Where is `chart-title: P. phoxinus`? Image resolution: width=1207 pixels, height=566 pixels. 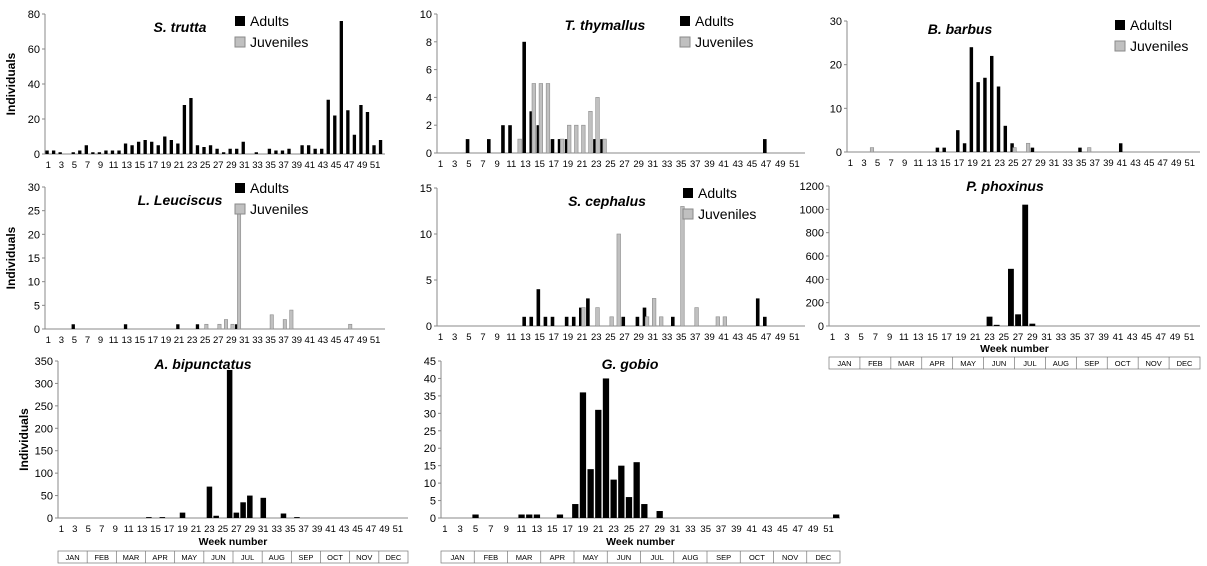 chart-title: P. phoxinus is located at coordinates (1005, 186).